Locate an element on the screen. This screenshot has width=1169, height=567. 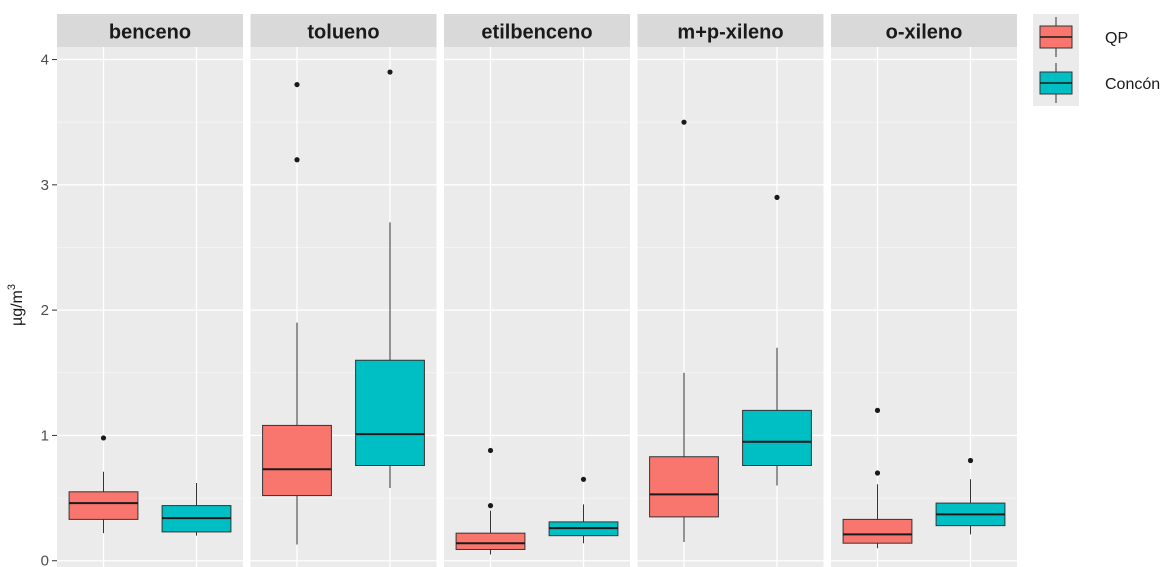
legend-item: Concón is located at coordinates (1096, 83).